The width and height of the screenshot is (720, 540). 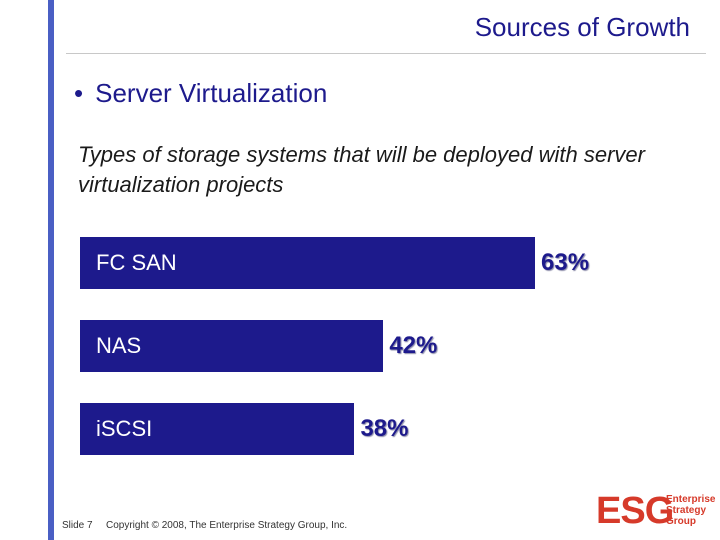 I want to click on logo-name-line-3: Group, so click(x=681, y=521).